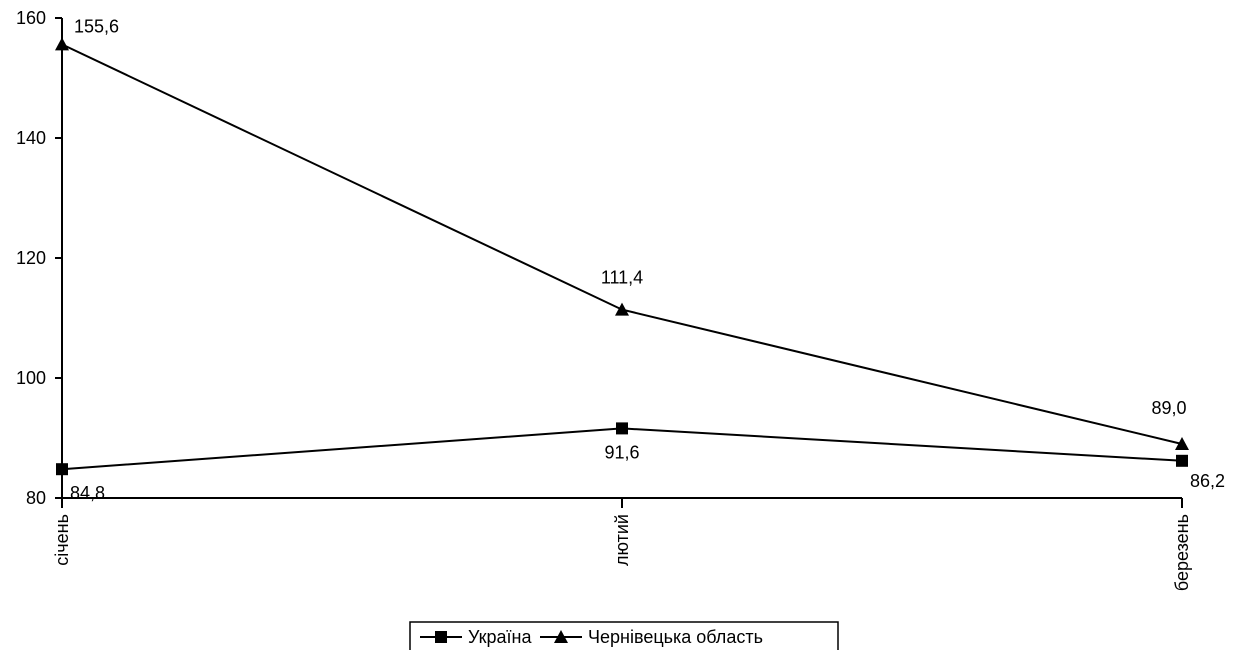 The height and width of the screenshot is (650, 1249). Describe the element at coordinates (561, 636) in the screenshot. I see `legend-triangle-icon` at that location.